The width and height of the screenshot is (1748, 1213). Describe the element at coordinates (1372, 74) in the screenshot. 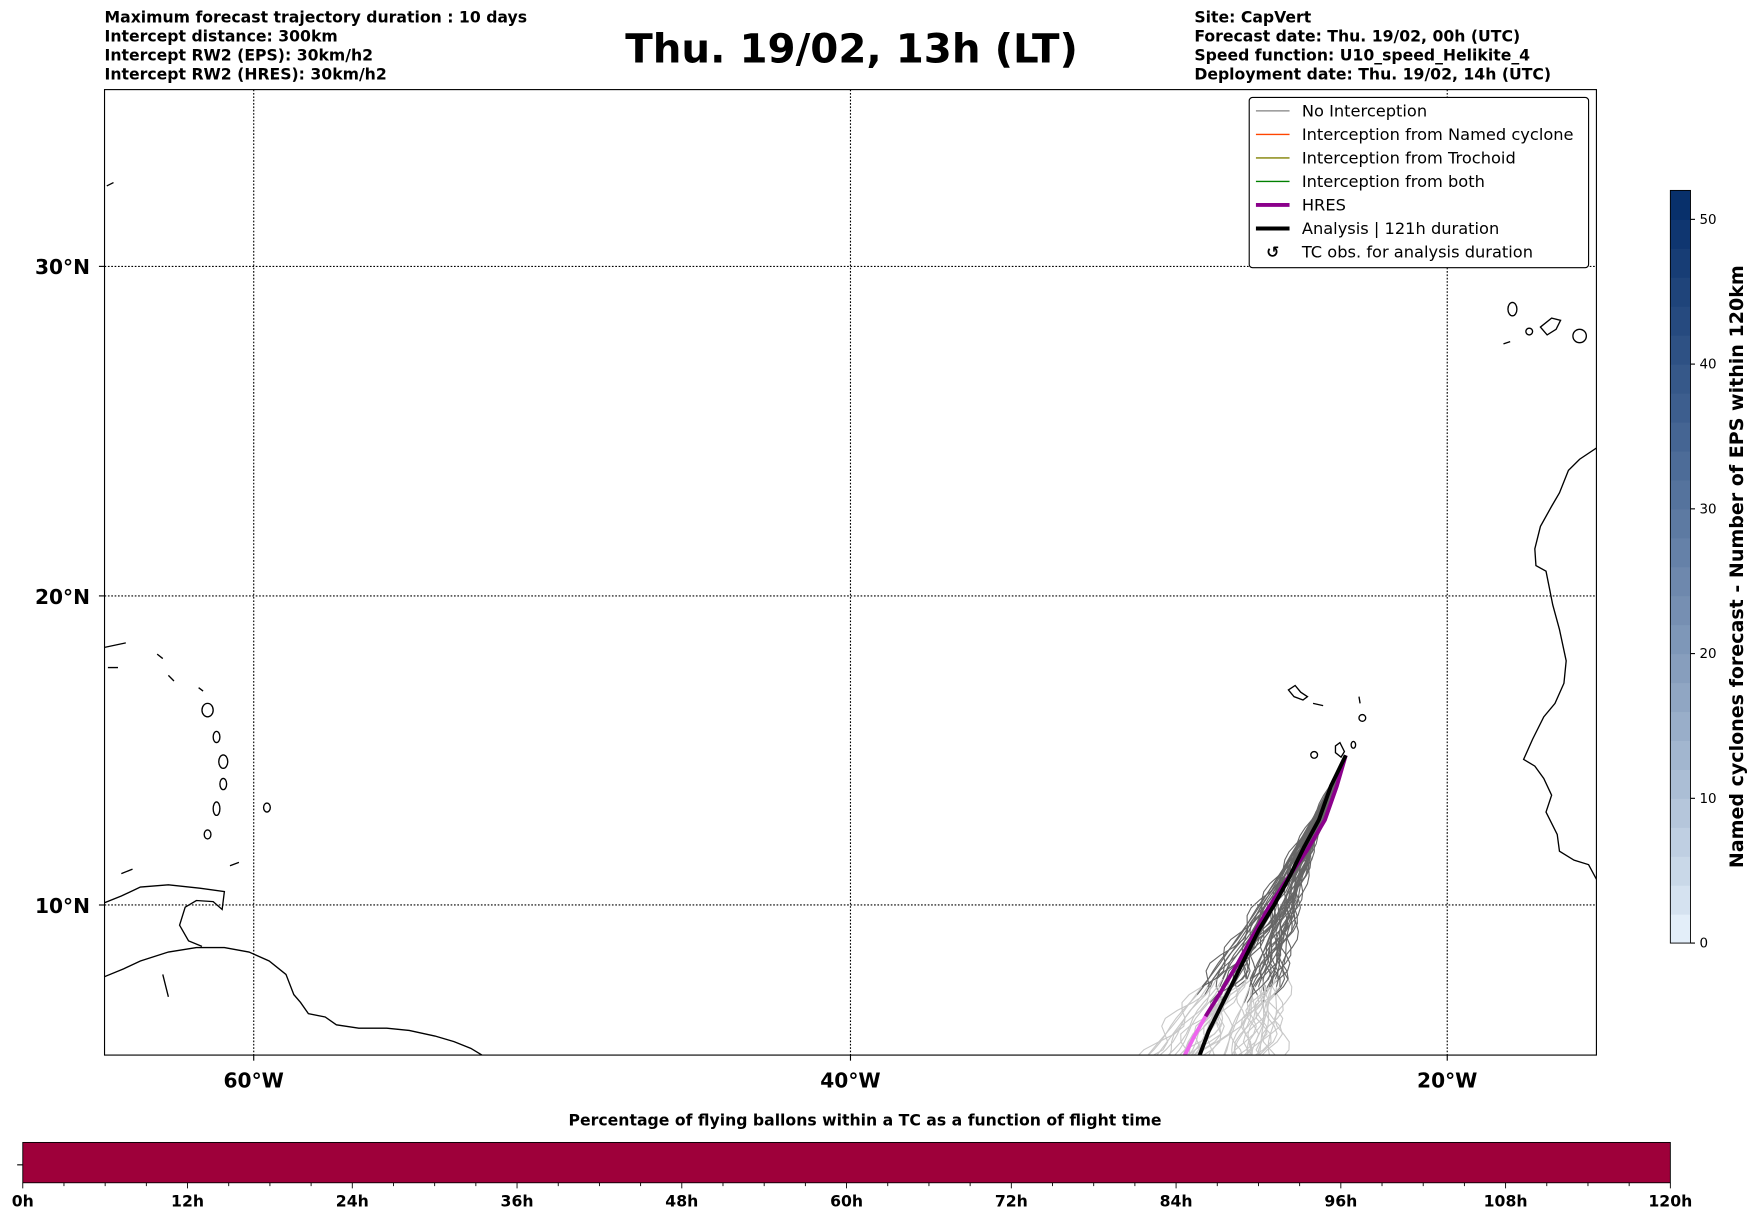

I see `header-right-line: Deployment date: Thu. 19/02, 14h (UTC)` at that location.